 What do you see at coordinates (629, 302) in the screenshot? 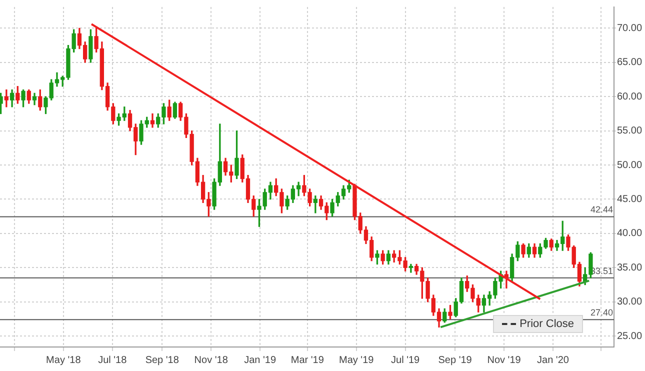
I see `y-tick-label: 30.00` at bounding box center [629, 302].